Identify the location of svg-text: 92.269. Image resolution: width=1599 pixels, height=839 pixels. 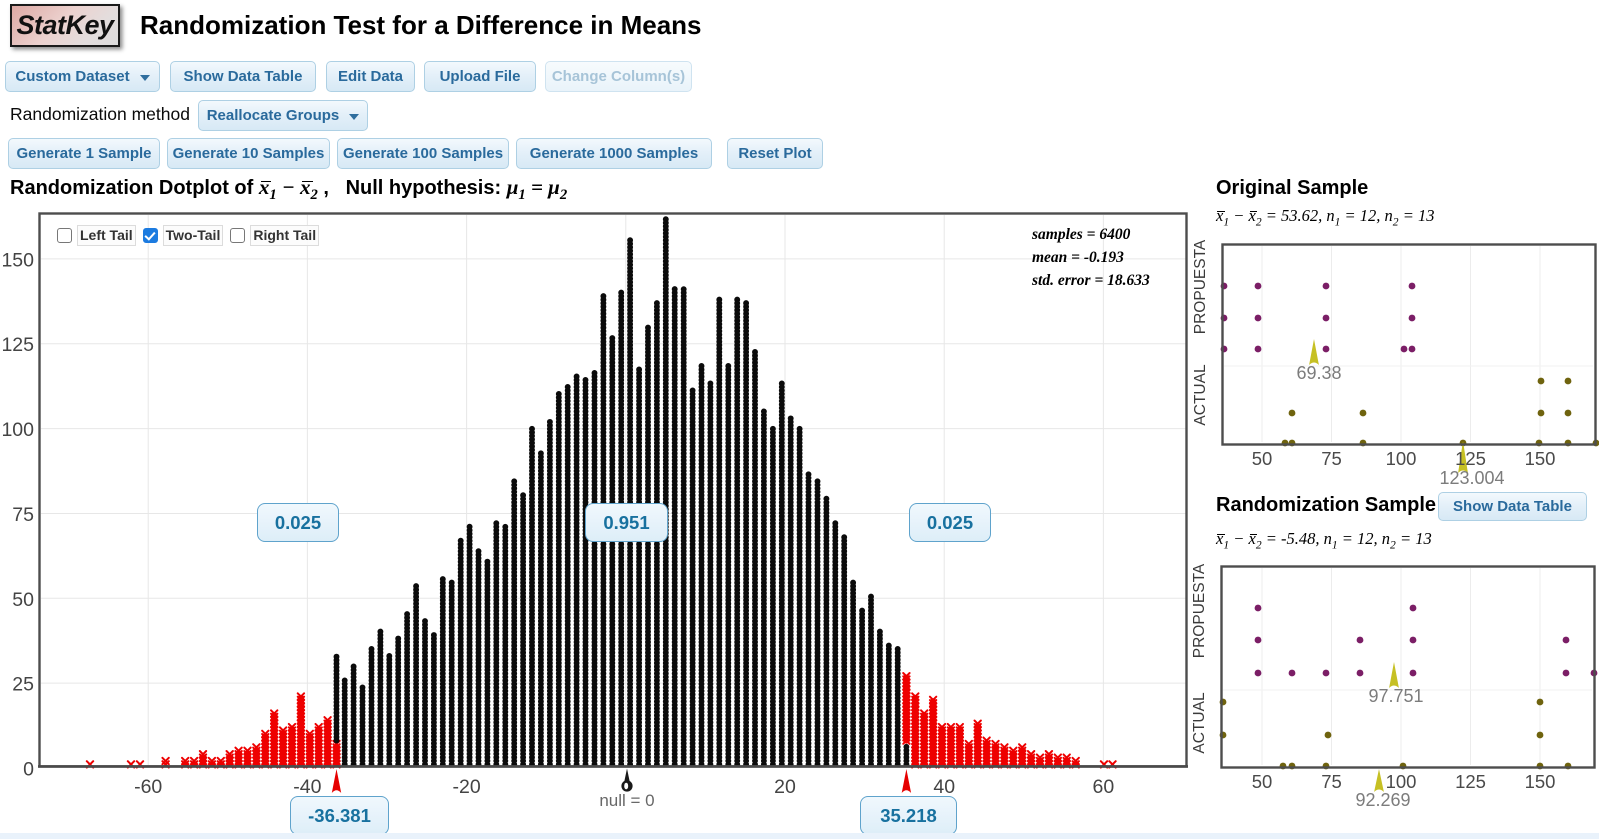
(1382, 800).